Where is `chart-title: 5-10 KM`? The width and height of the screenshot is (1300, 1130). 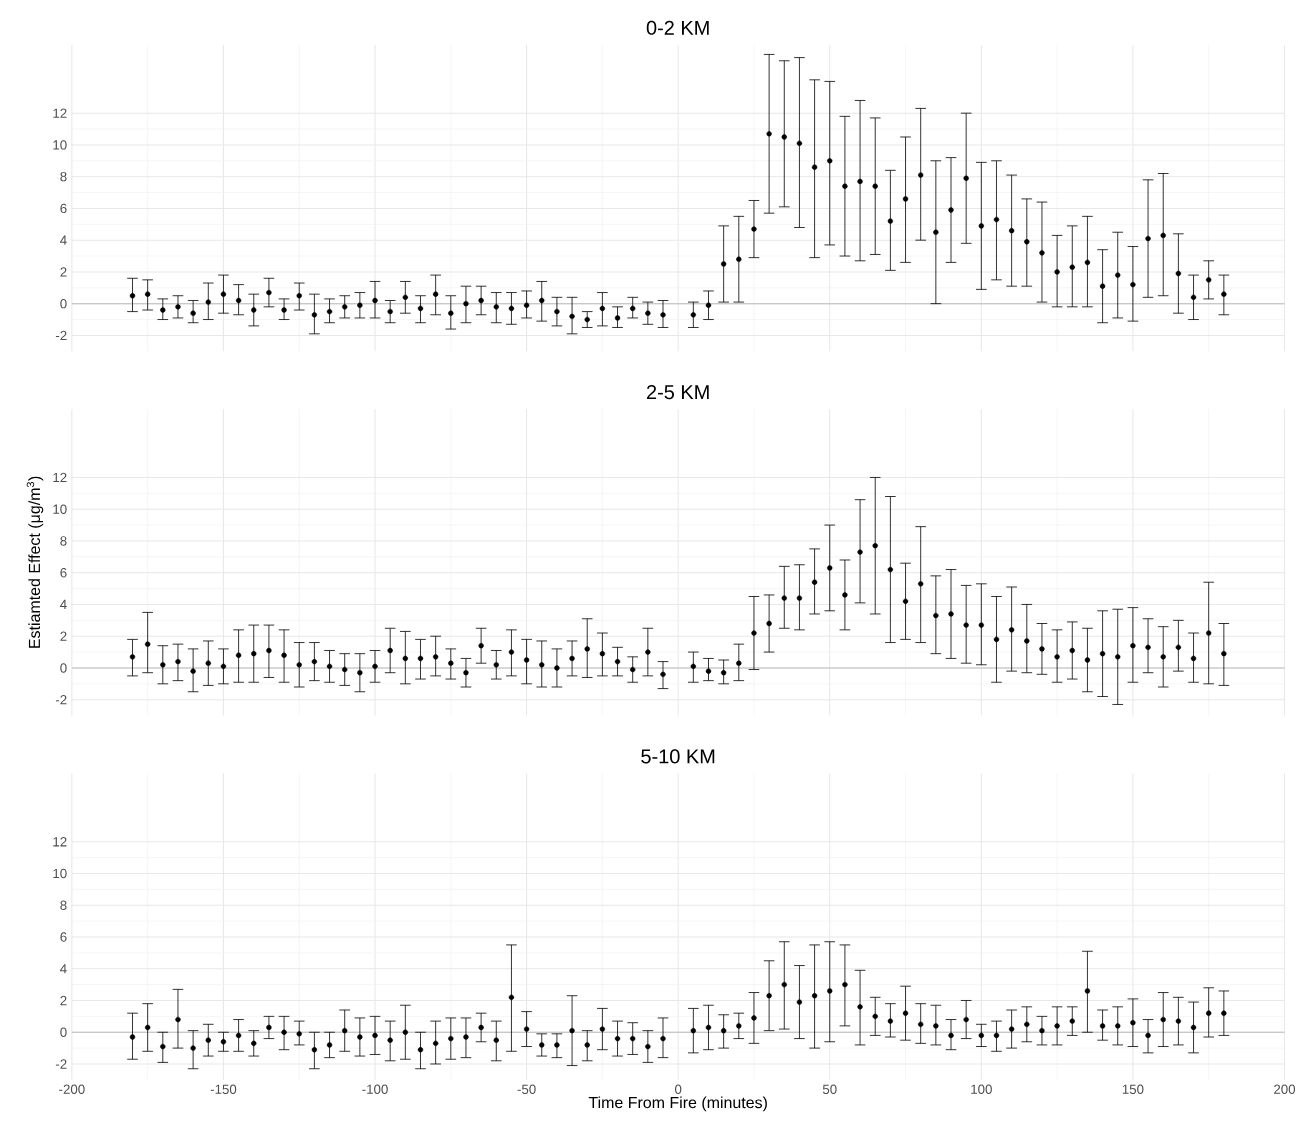
chart-title: 5-10 KM is located at coordinates (678, 756).